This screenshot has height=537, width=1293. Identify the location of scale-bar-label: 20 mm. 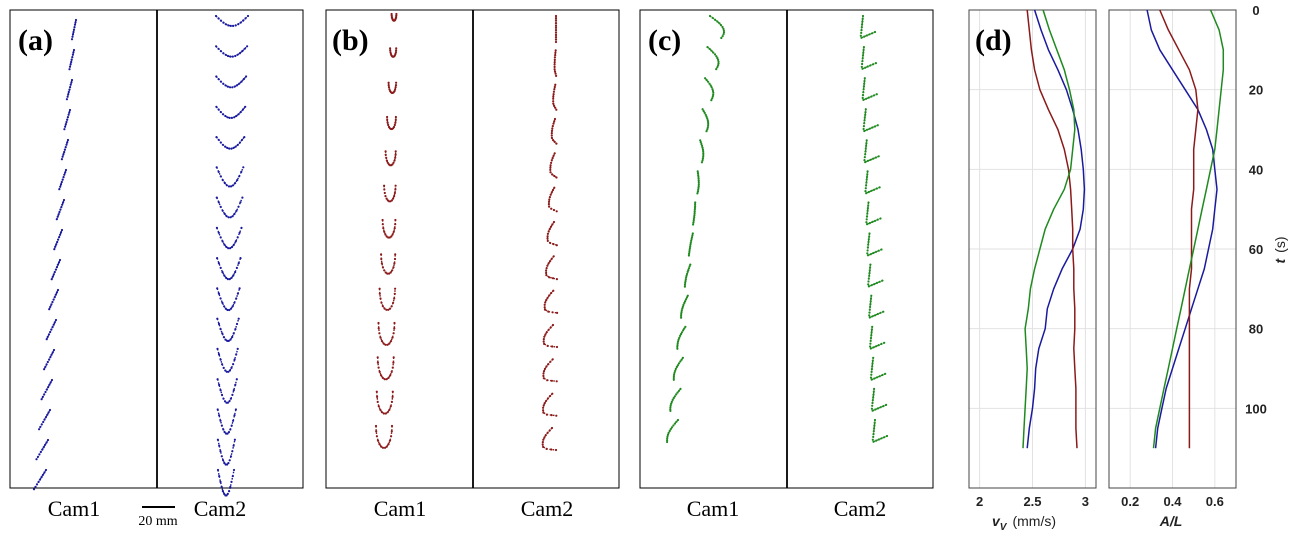
(157, 521).